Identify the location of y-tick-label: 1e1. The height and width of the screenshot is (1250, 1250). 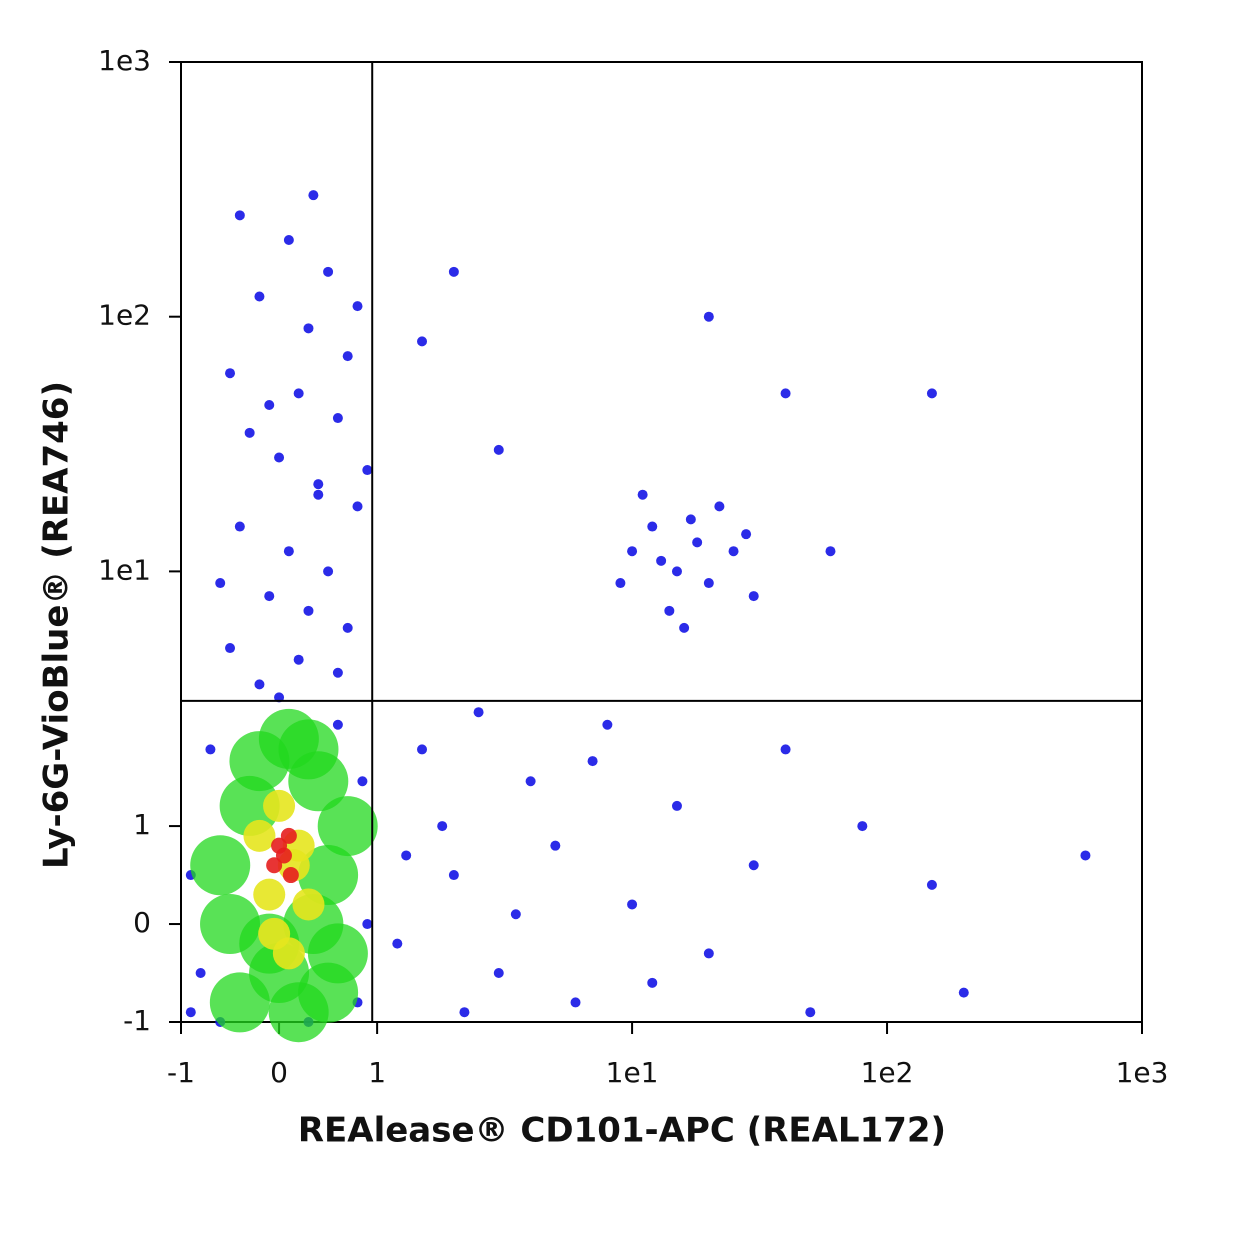
(124, 569).